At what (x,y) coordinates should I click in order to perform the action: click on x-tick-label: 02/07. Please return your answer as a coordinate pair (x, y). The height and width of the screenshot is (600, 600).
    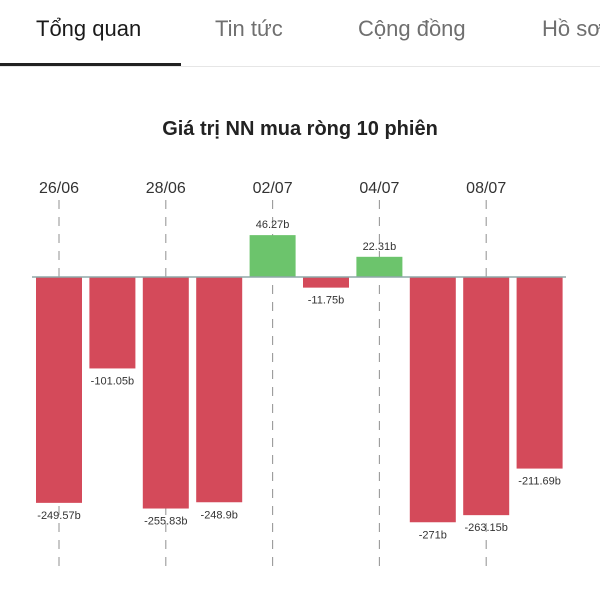
    Looking at the image, I should click on (273, 188).